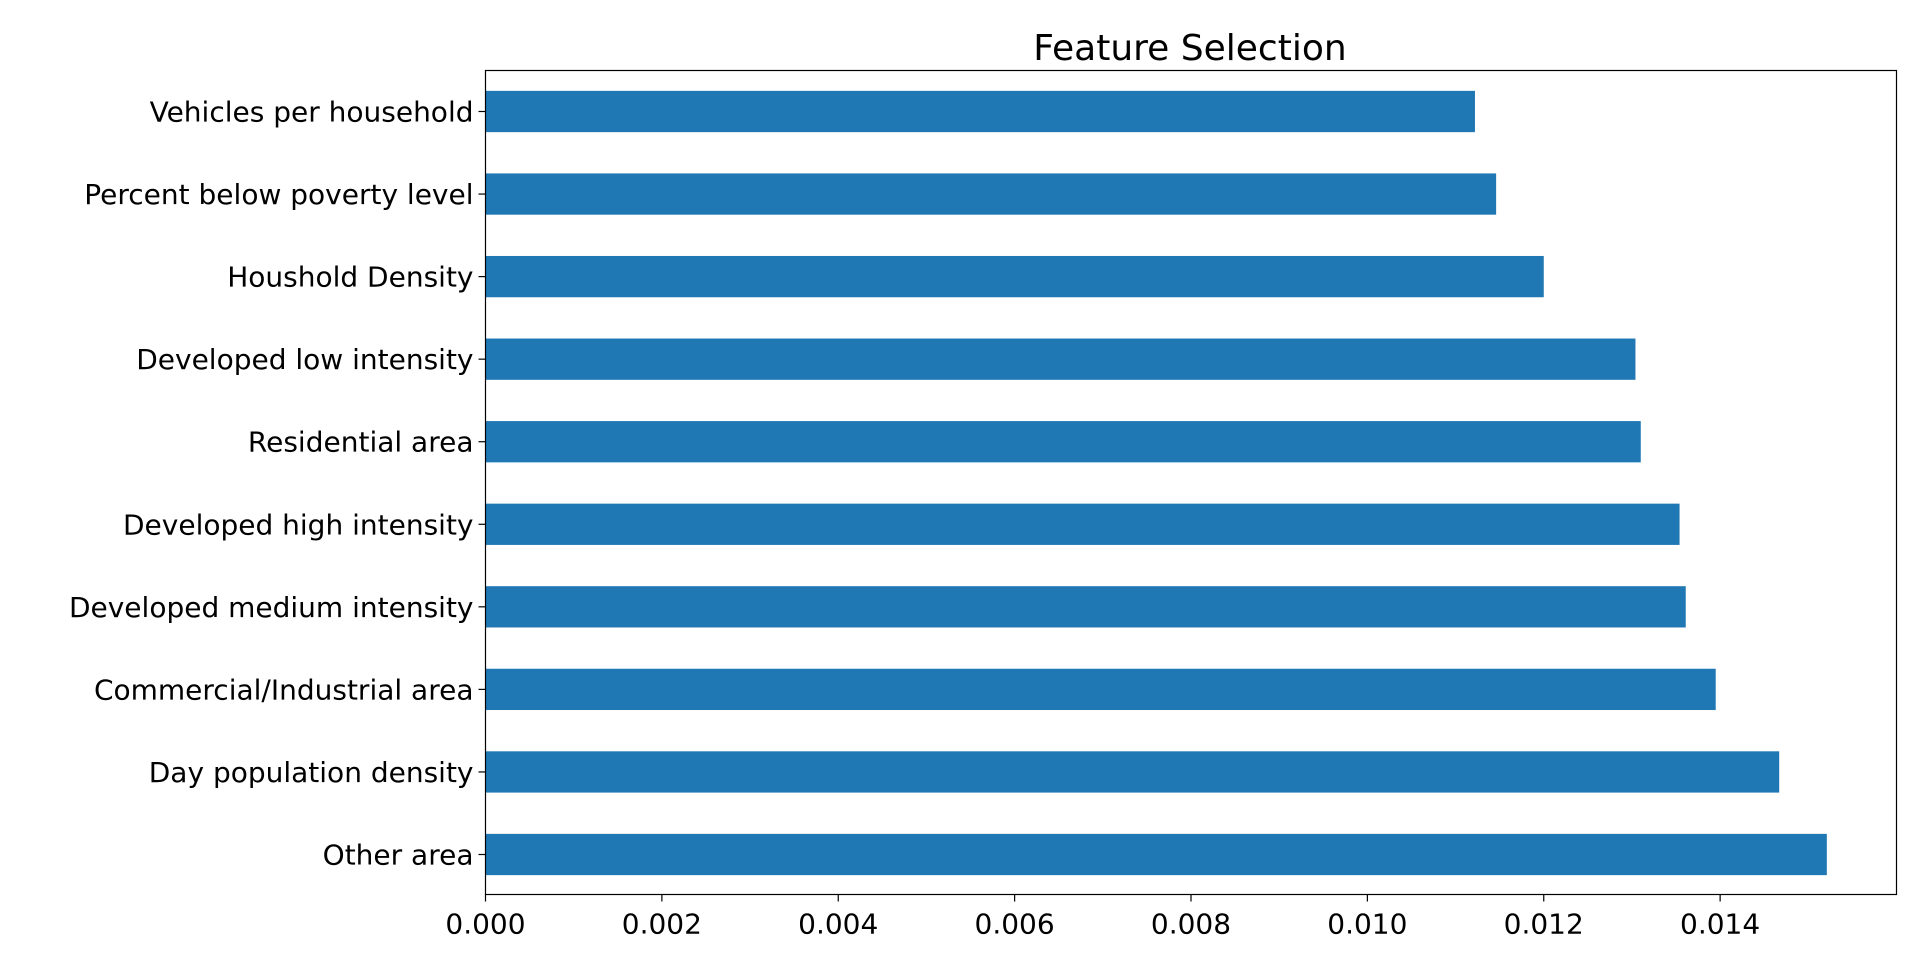 This screenshot has height=969, width=1920. Describe the element at coordinates (278, 194) in the screenshot. I see `y-tick-label: Percent below poverty level` at that location.